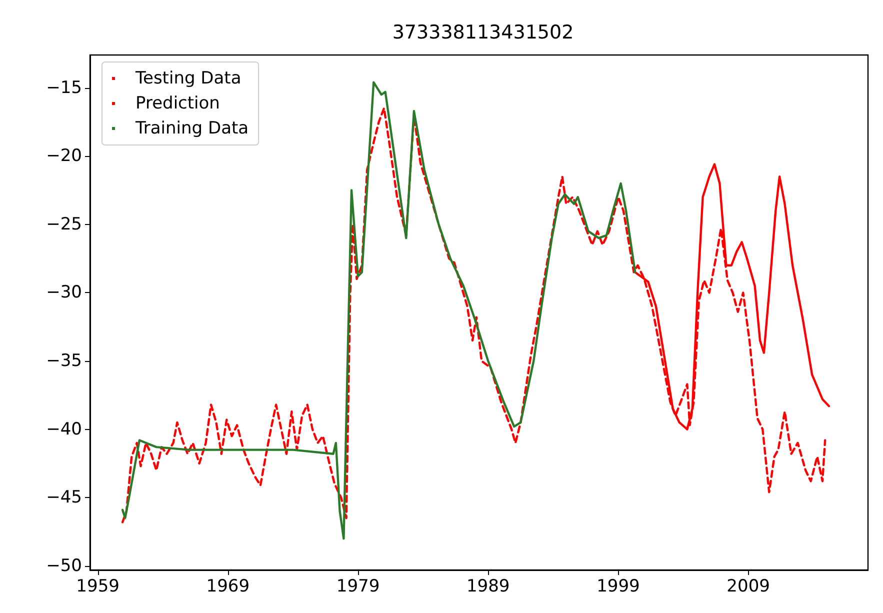 This screenshot has width=883, height=613. Describe the element at coordinates (483, 33) in the screenshot. I see `chart-title: 373338113431502` at that location.